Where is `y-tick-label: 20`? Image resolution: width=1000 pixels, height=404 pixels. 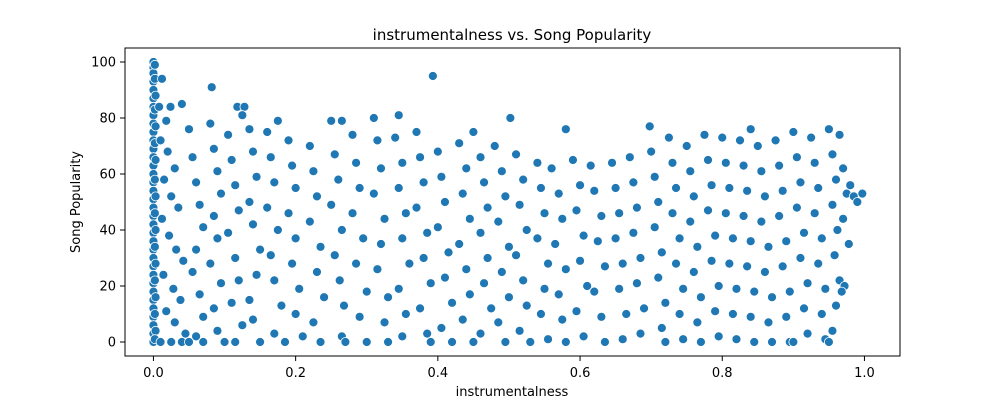
y-tick-label: 20 is located at coordinates (107, 287).